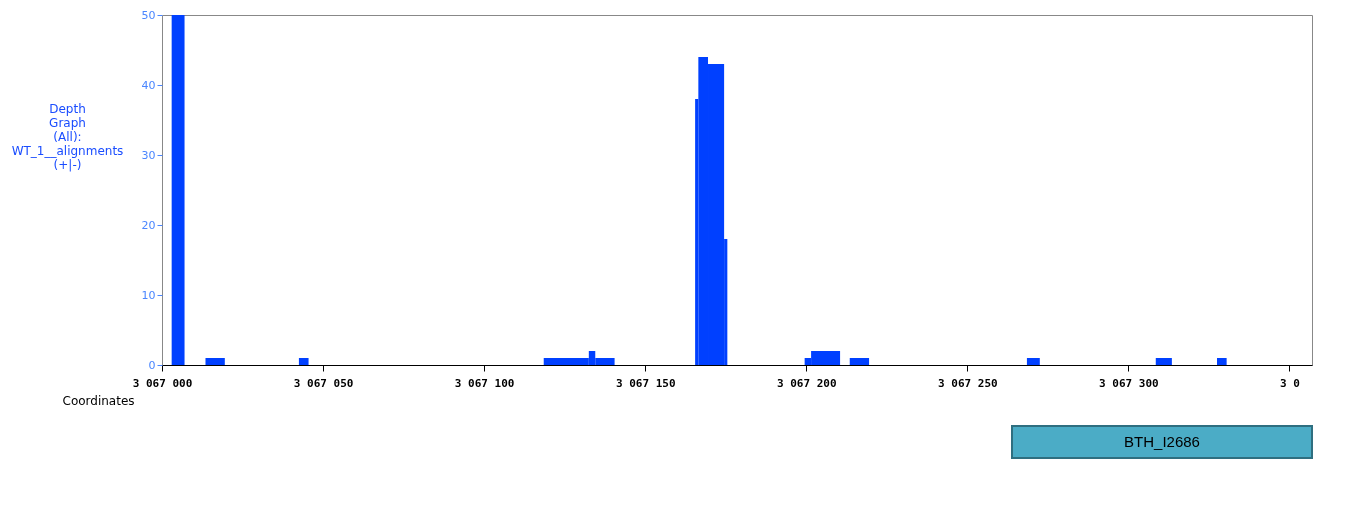 The height and width of the screenshot is (512, 1352). What do you see at coordinates (148, 85) in the screenshot?
I see `y-tick-label: 40` at bounding box center [148, 85].